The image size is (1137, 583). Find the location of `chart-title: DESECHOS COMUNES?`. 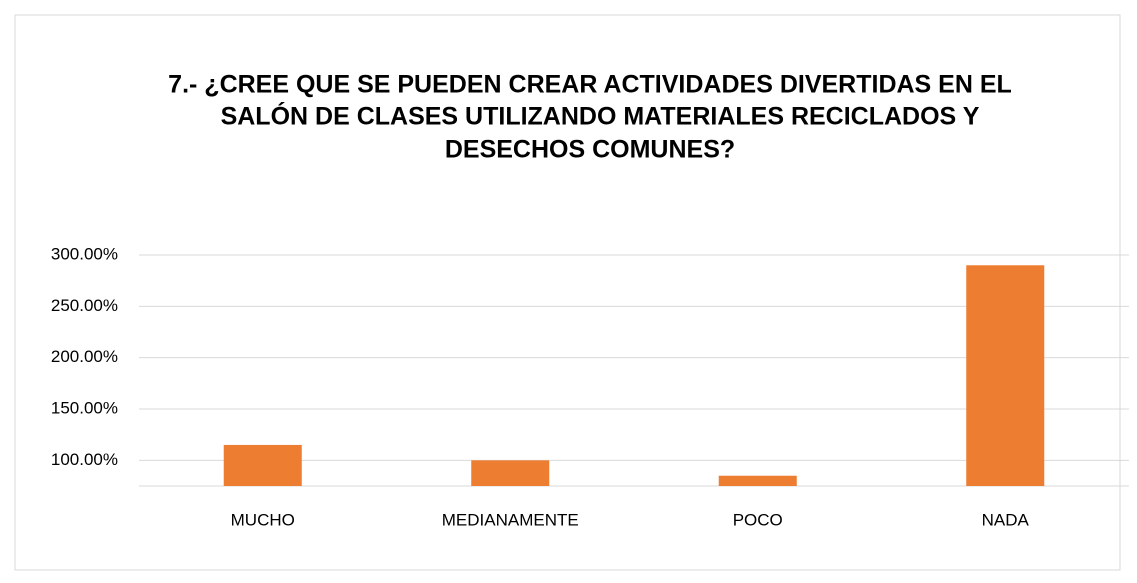

chart-title: DESECHOS COMUNES? is located at coordinates (590, 150).